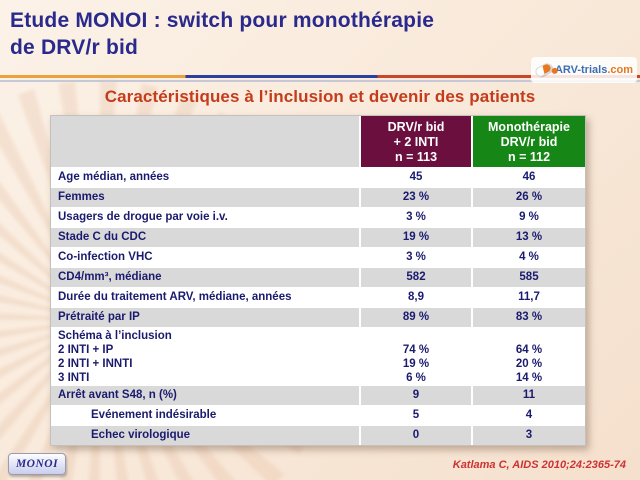 The width and height of the screenshot is (640, 480). What do you see at coordinates (222, 20) in the screenshot?
I see `title-line-1: Etude MONOI : switch pour monothérapie` at bounding box center [222, 20].